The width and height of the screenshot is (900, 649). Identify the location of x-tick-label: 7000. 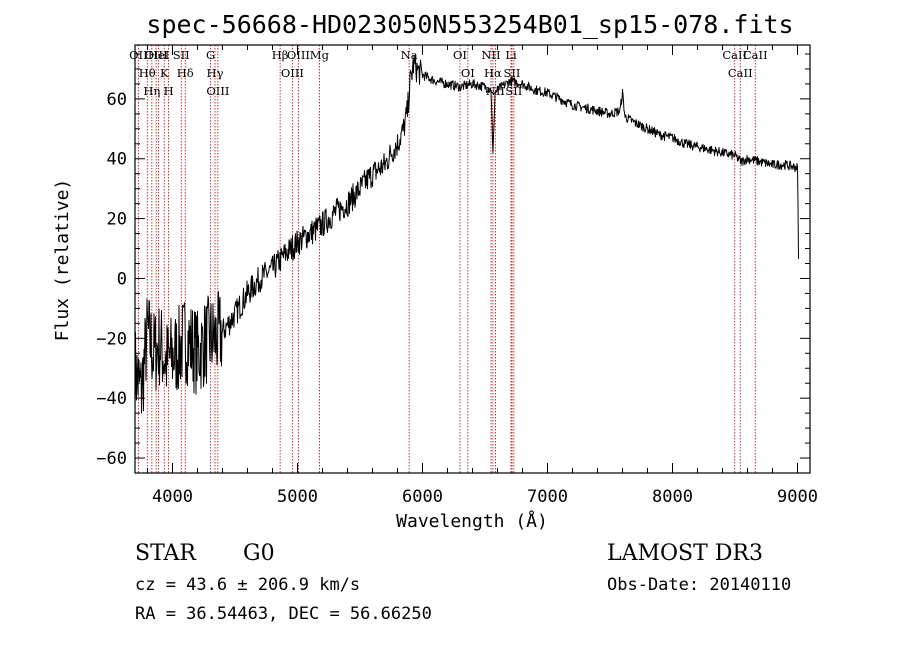
(547, 497).